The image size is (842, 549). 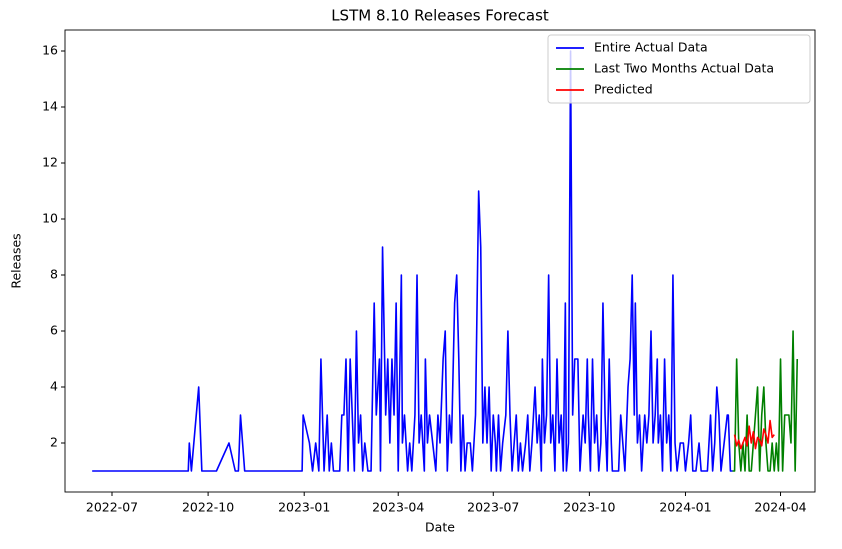 What do you see at coordinates (50, 162) in the screenshot?
I see `y-tick-label: 12` at bounding box center [50, 162].